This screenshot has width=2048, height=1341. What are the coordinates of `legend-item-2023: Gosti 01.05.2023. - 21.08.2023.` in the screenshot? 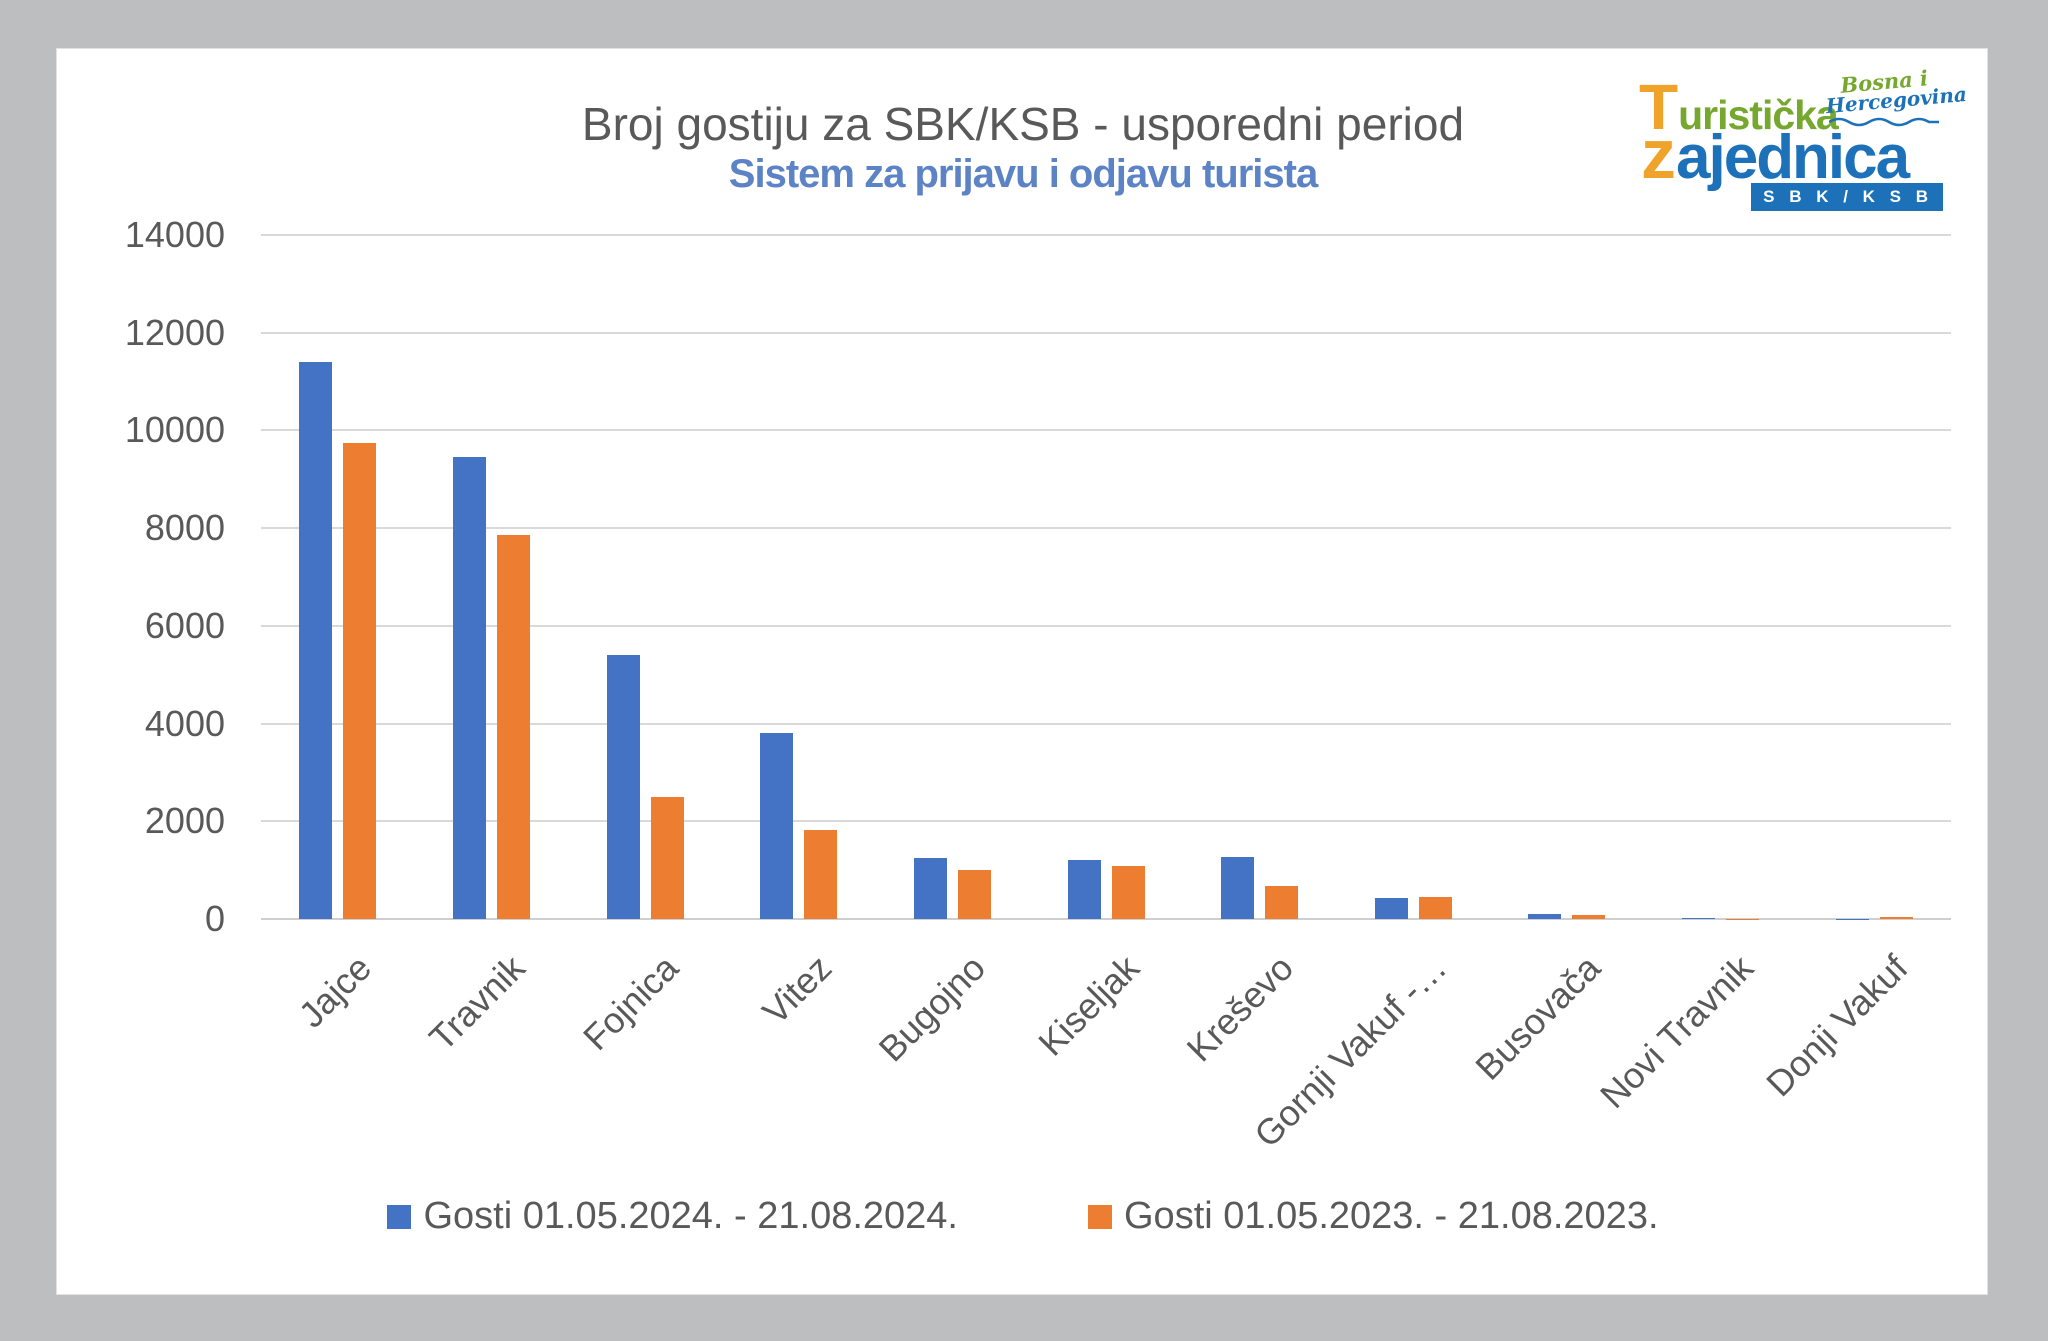 It's located at (1373, 1216).